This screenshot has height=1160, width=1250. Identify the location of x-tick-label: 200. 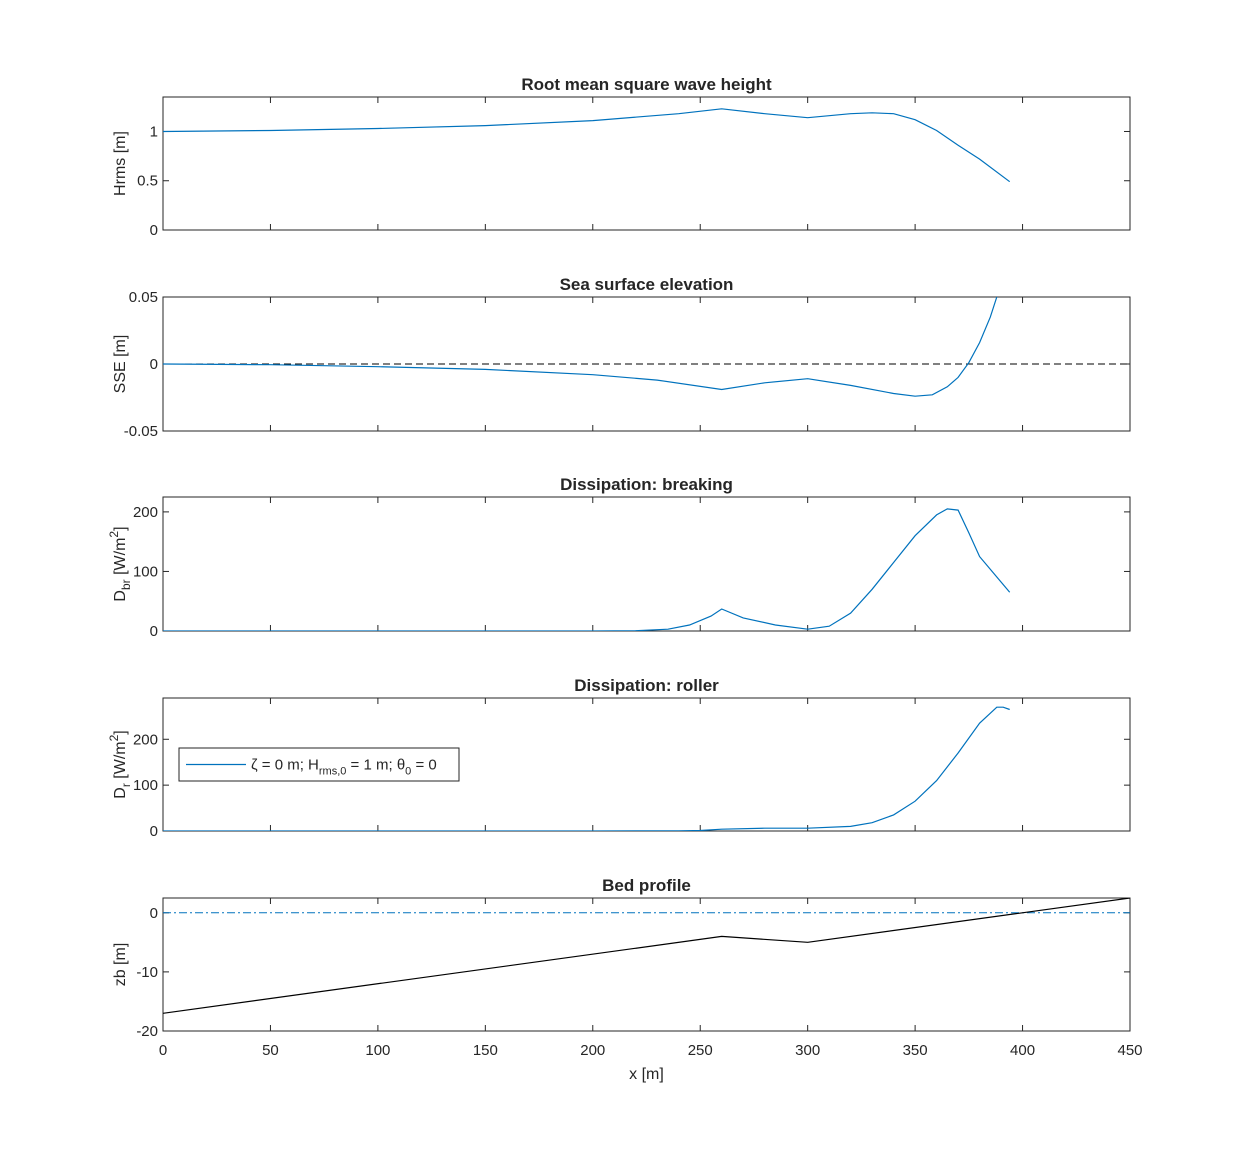
(592, 1050).